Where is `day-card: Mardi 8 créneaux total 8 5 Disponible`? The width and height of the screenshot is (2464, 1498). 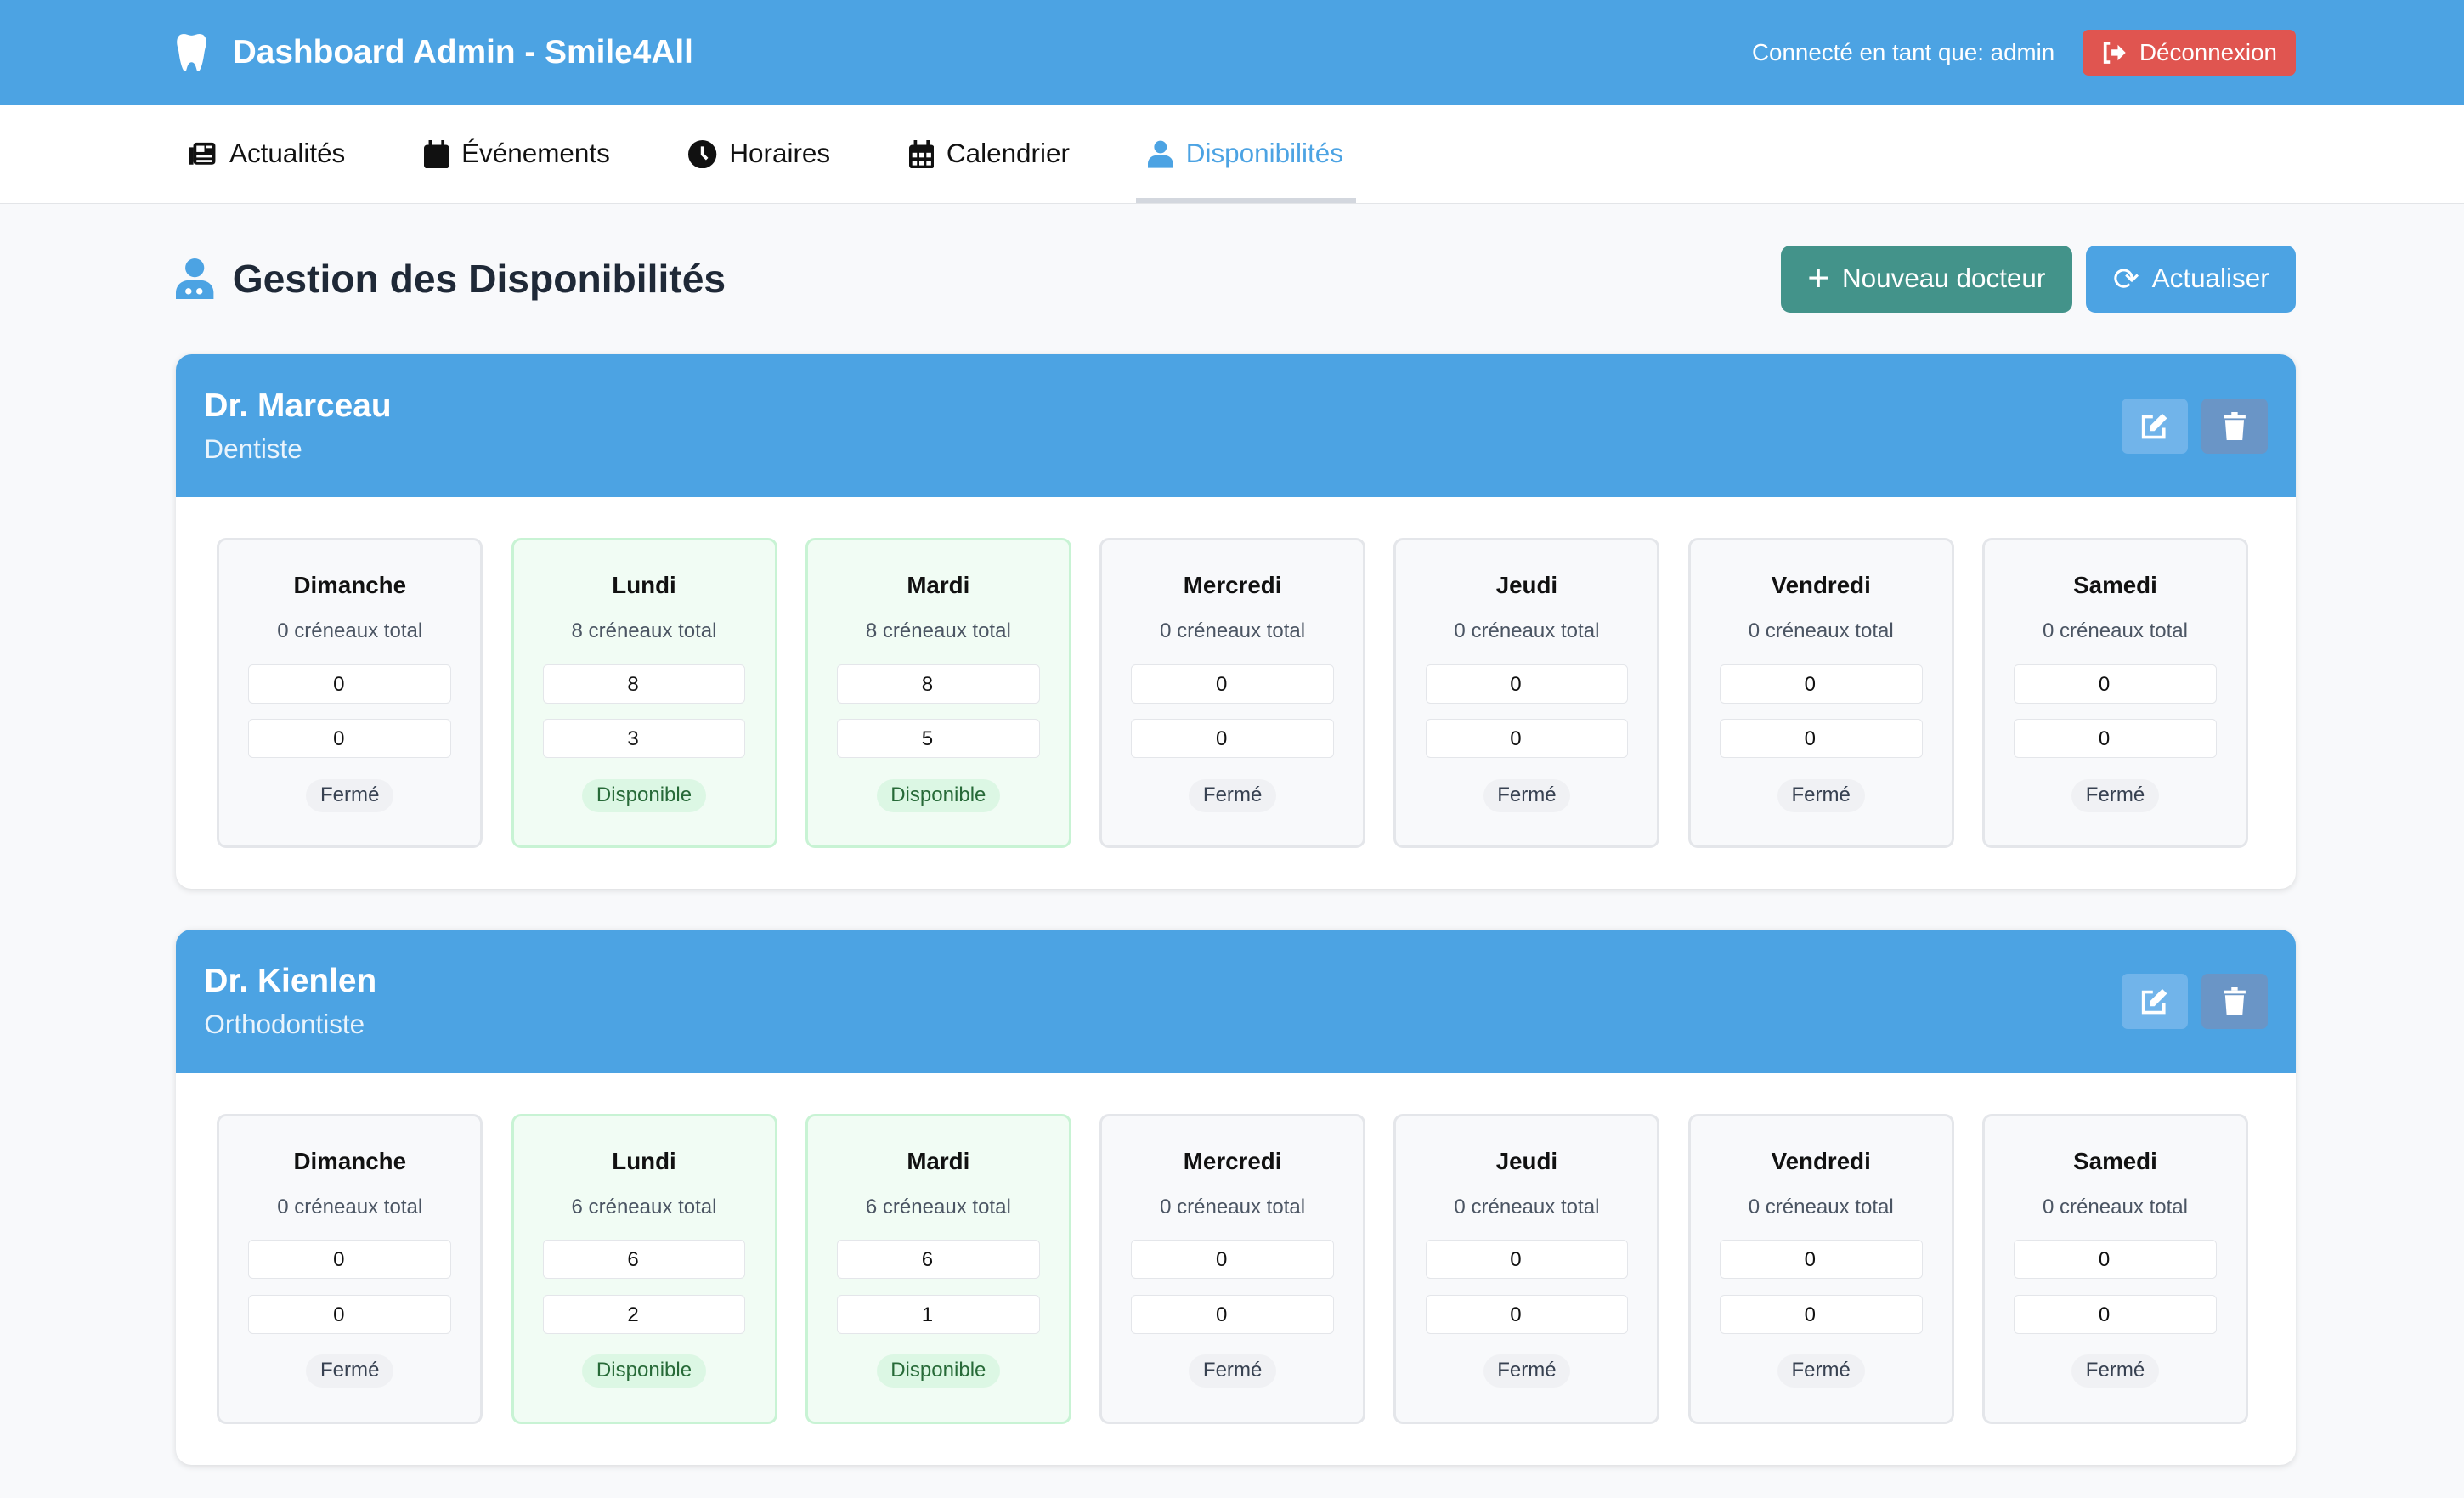
day-card: Mardi 8 créneaux total 8 5 Disponible is located at coordinates (938, 693).